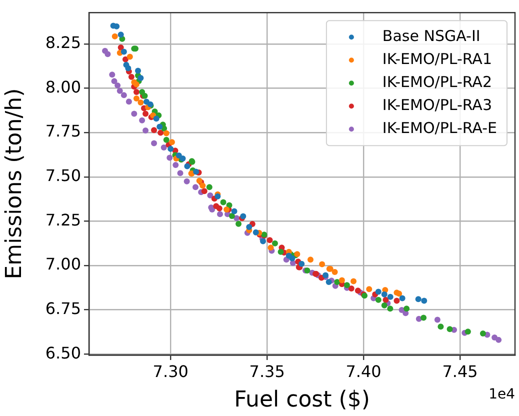  What do you see at coordinates (437, 81) in the screenshot?
I see `legend-label: IK-EMO/PL-RA2` at bounding box center [437, 81].